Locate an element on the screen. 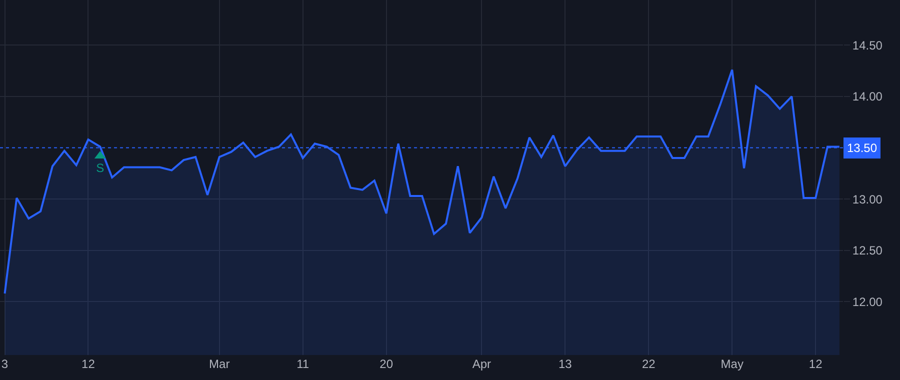 This screenshot has height=380, width=900. x-tick-label: Apr is located at coordinates (482, 364).